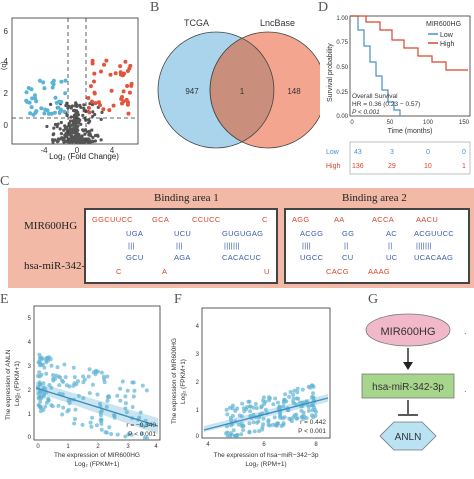  Describe the element at coordinates (38, 447) in the screenshot. I see `e-xtick-0: 0` at that location.